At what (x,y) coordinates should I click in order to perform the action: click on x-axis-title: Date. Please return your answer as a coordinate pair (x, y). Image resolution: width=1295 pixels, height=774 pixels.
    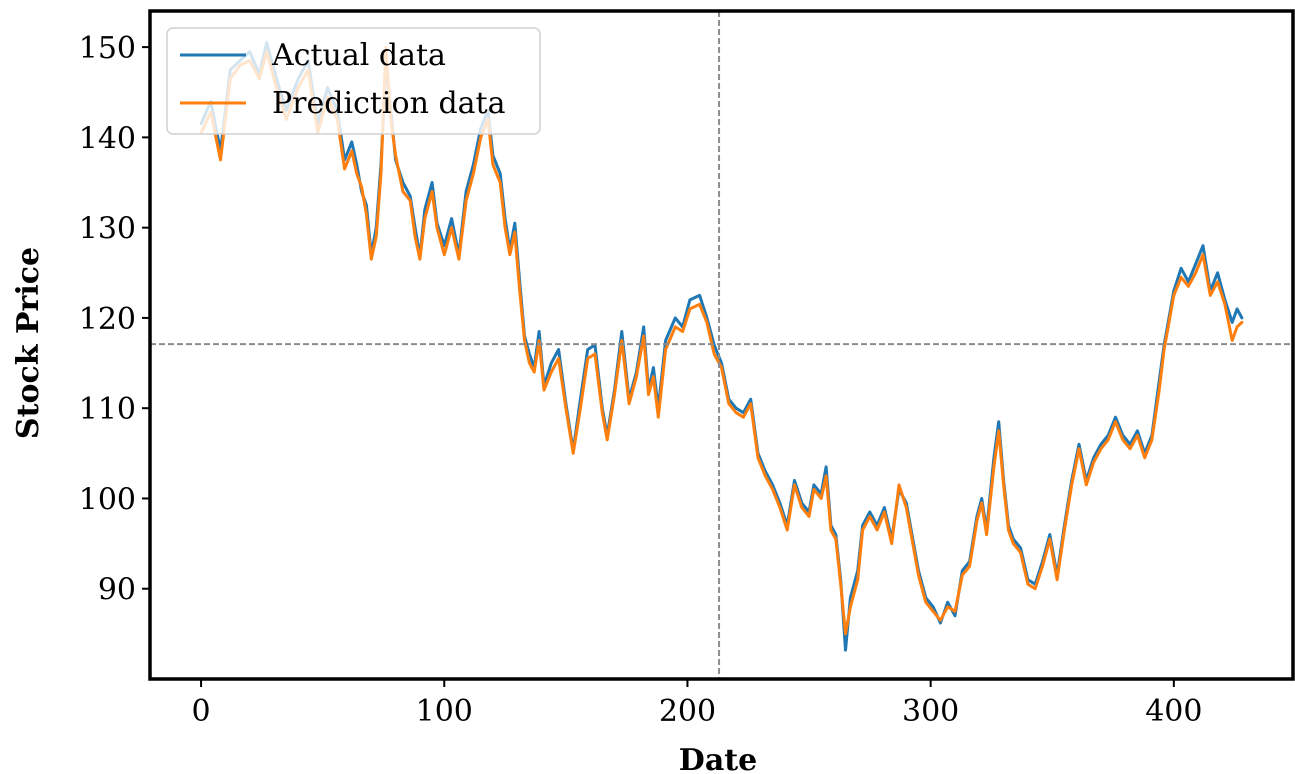
    Looking at the image, I should click on (718, 758).